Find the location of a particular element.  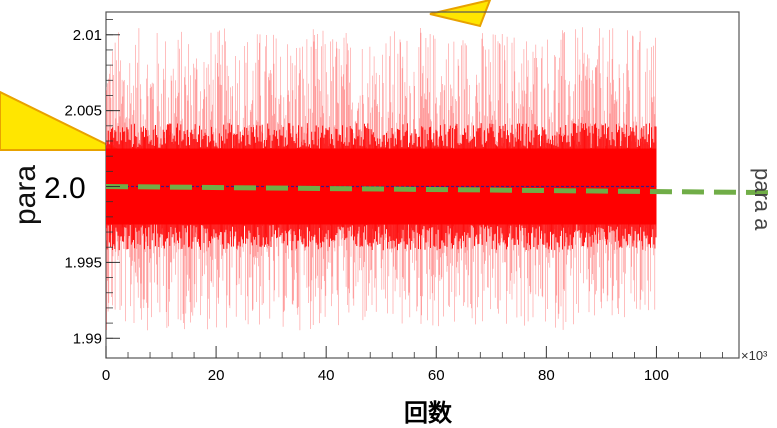

right-axis-title: para a is located at coordinates (762, 199).